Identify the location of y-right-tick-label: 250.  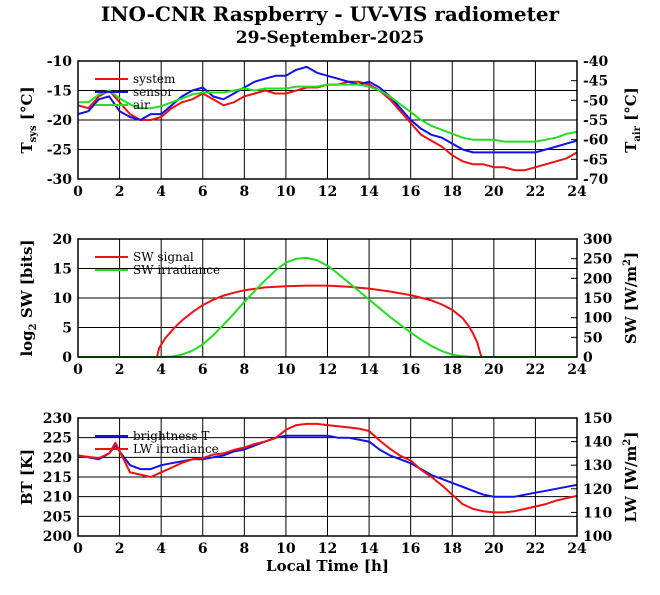
(597, 260).